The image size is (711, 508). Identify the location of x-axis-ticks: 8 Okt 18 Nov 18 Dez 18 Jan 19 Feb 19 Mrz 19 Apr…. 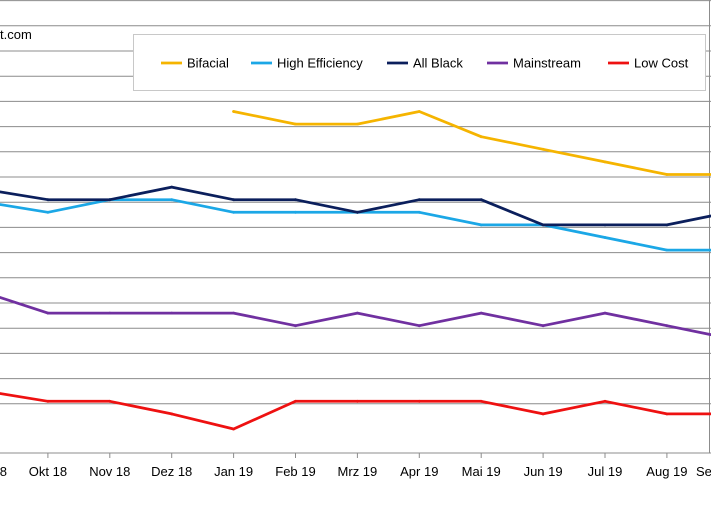
(355, 466).